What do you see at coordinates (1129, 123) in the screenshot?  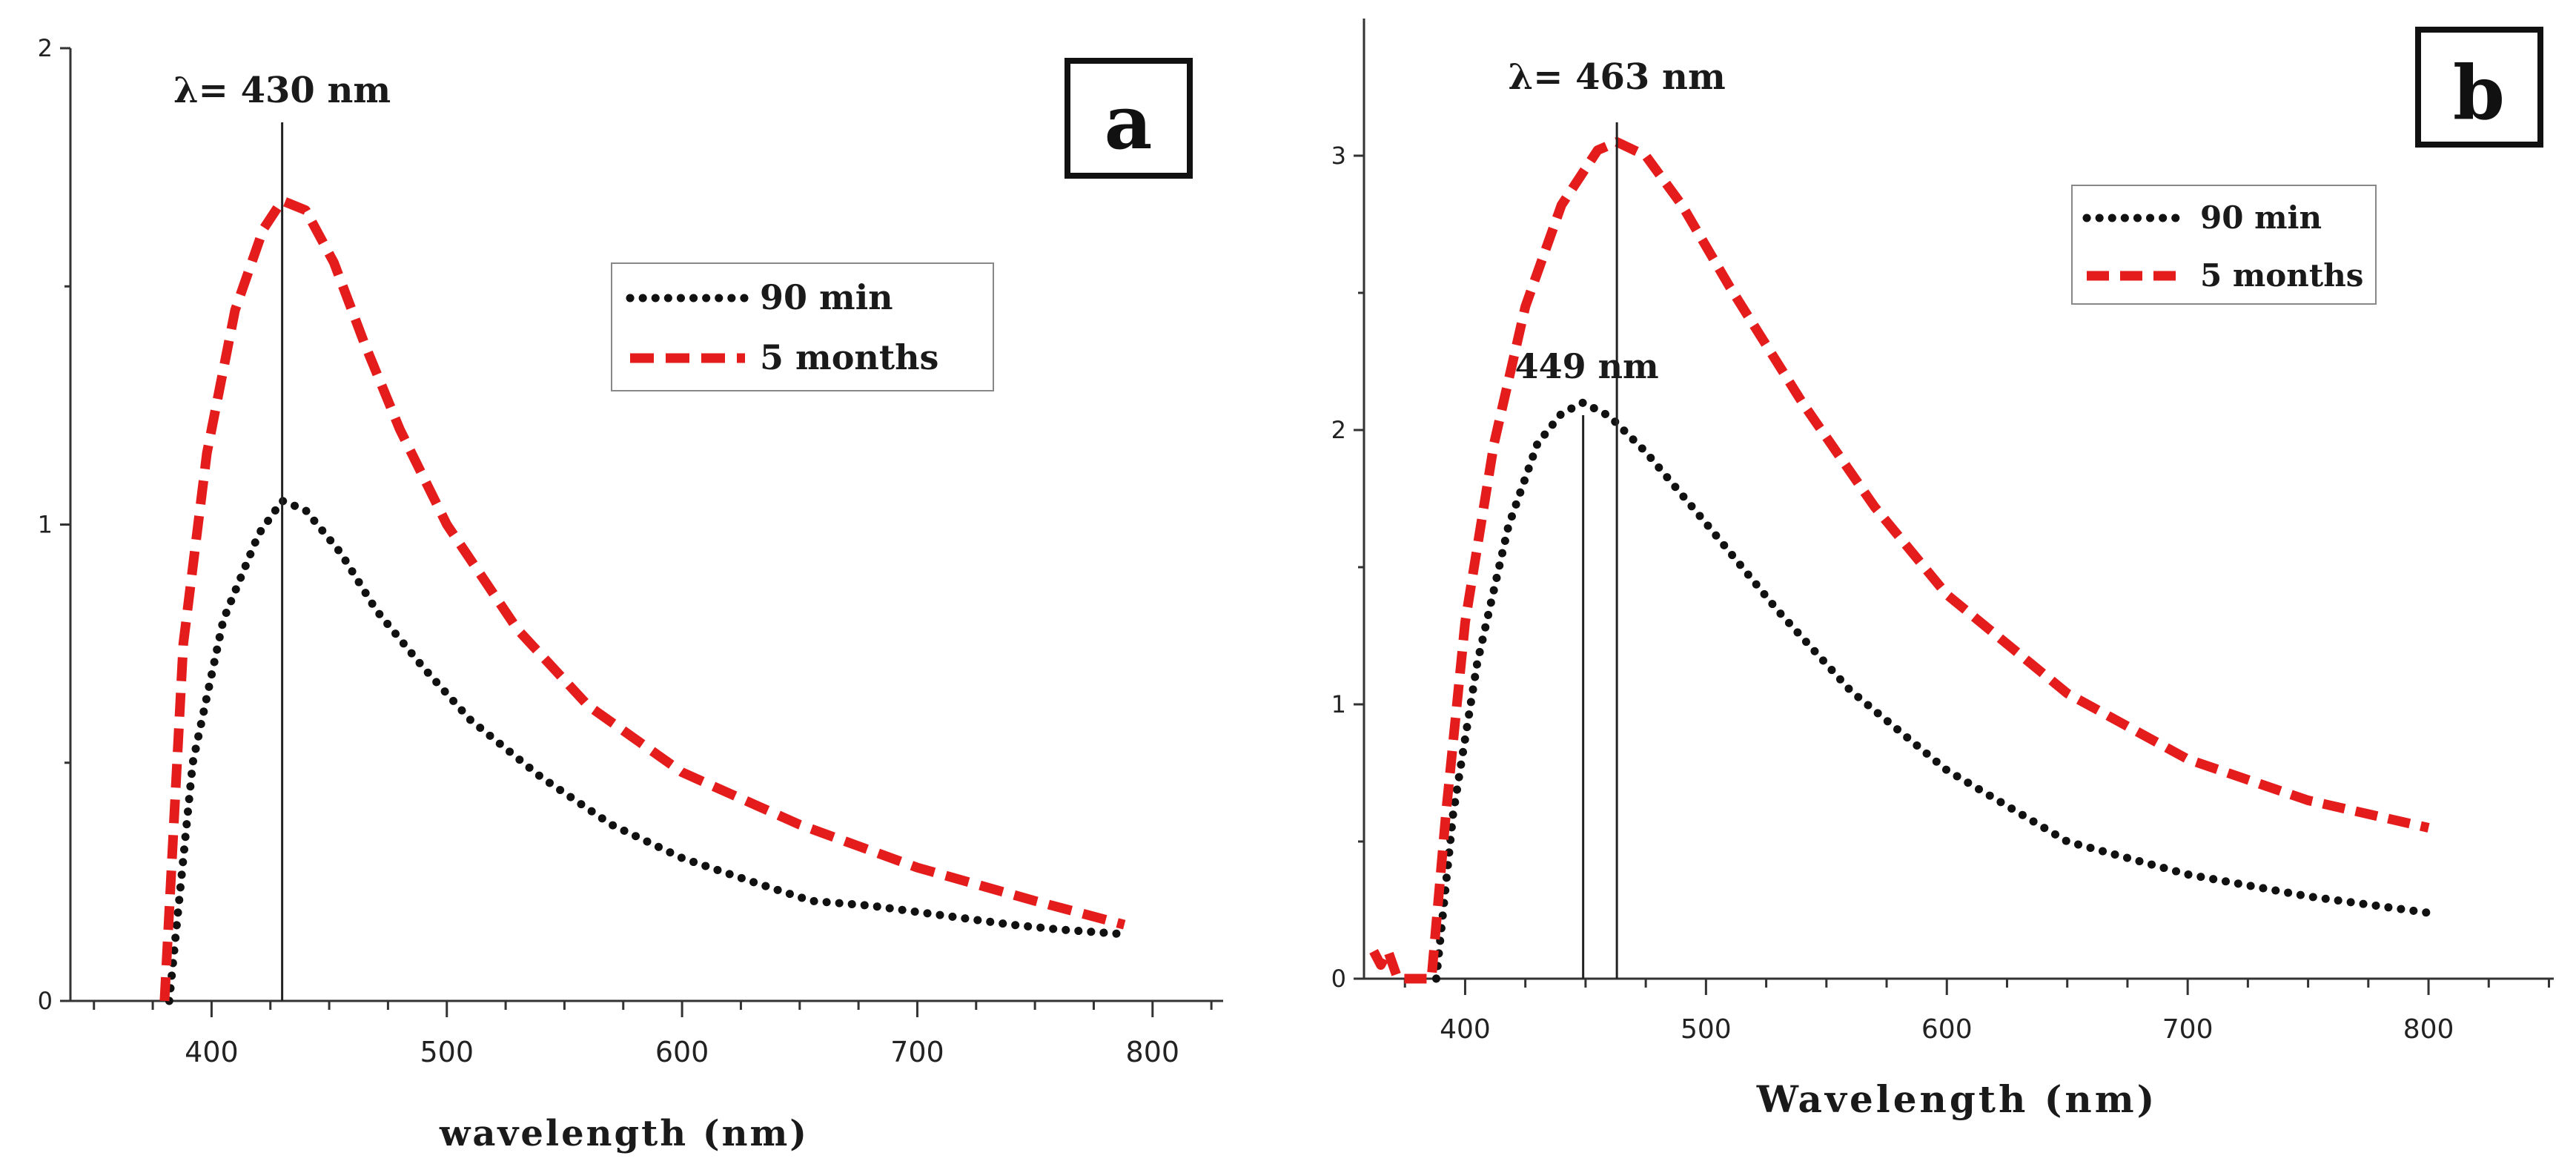 I see `panel-a-letter: a` at bounding box center [1129, 123].